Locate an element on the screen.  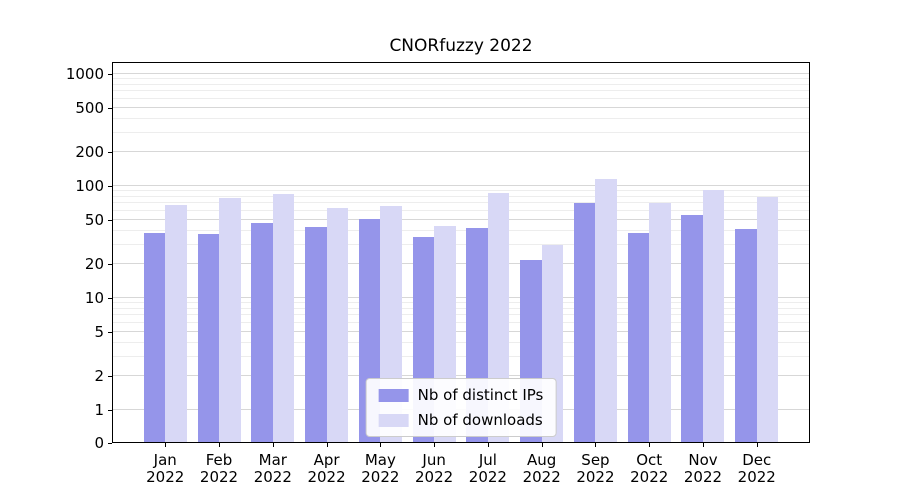
x-tick-mark-nov is located at coordinates (703, 445).